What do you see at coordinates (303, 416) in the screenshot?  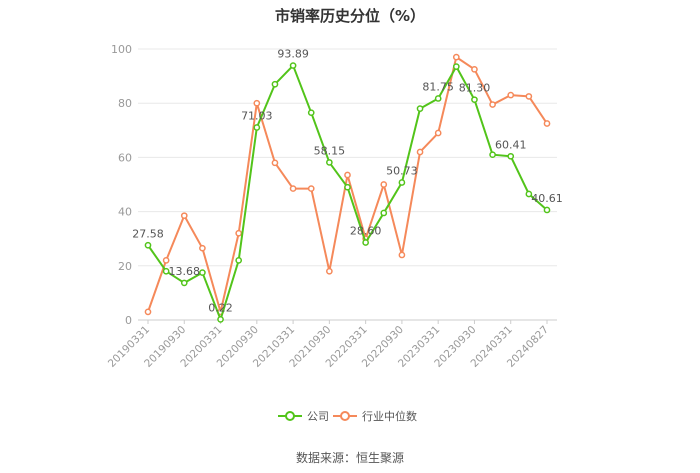 I see `legend-item-0: 公司` at bounding box center [303, 416].